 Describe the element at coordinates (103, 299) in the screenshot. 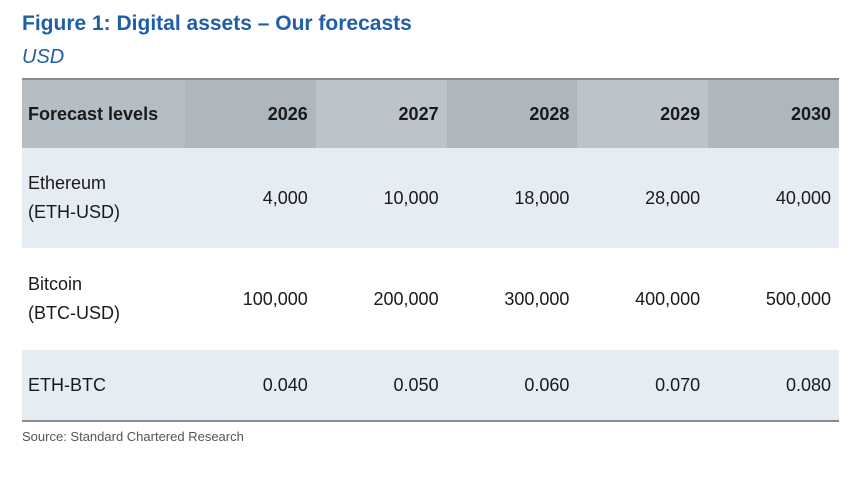

I see `row-label: Bitcoin (BTC-USD)` at that location.